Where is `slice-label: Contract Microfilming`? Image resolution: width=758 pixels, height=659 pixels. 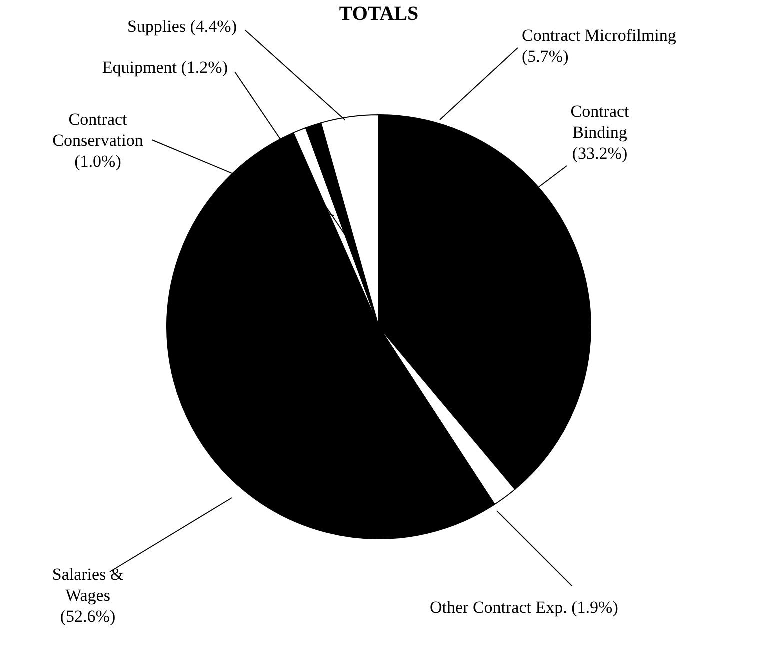 slice-label: Contract Microfilming is located at coordinates (599, 35).